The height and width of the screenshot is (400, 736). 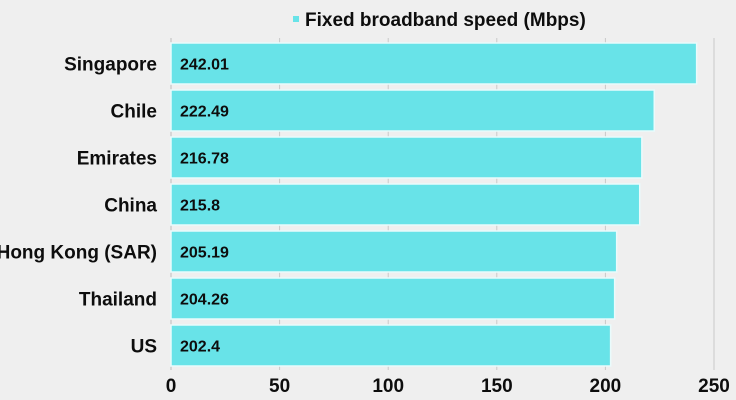 What do you see at coordinates (118, 300) in the screenshot?
I see `category-label: Thailand` at bounding box center [118, 300].